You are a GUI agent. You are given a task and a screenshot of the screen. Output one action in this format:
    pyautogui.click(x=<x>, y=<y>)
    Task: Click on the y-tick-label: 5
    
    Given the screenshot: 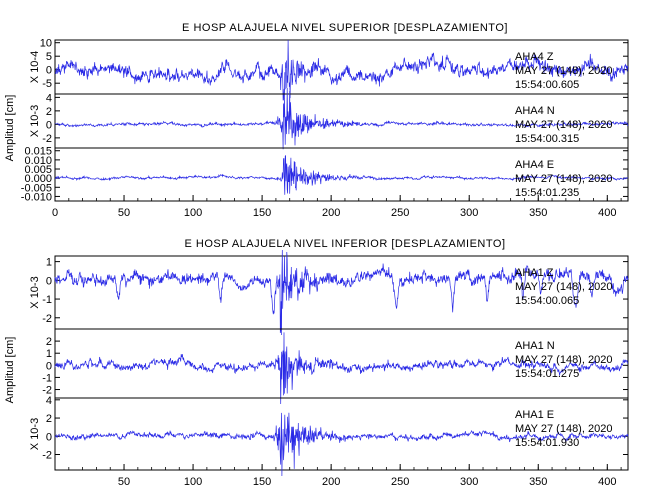 What is the action you would take?
    pyautogui.click(x=49, y=57)
    